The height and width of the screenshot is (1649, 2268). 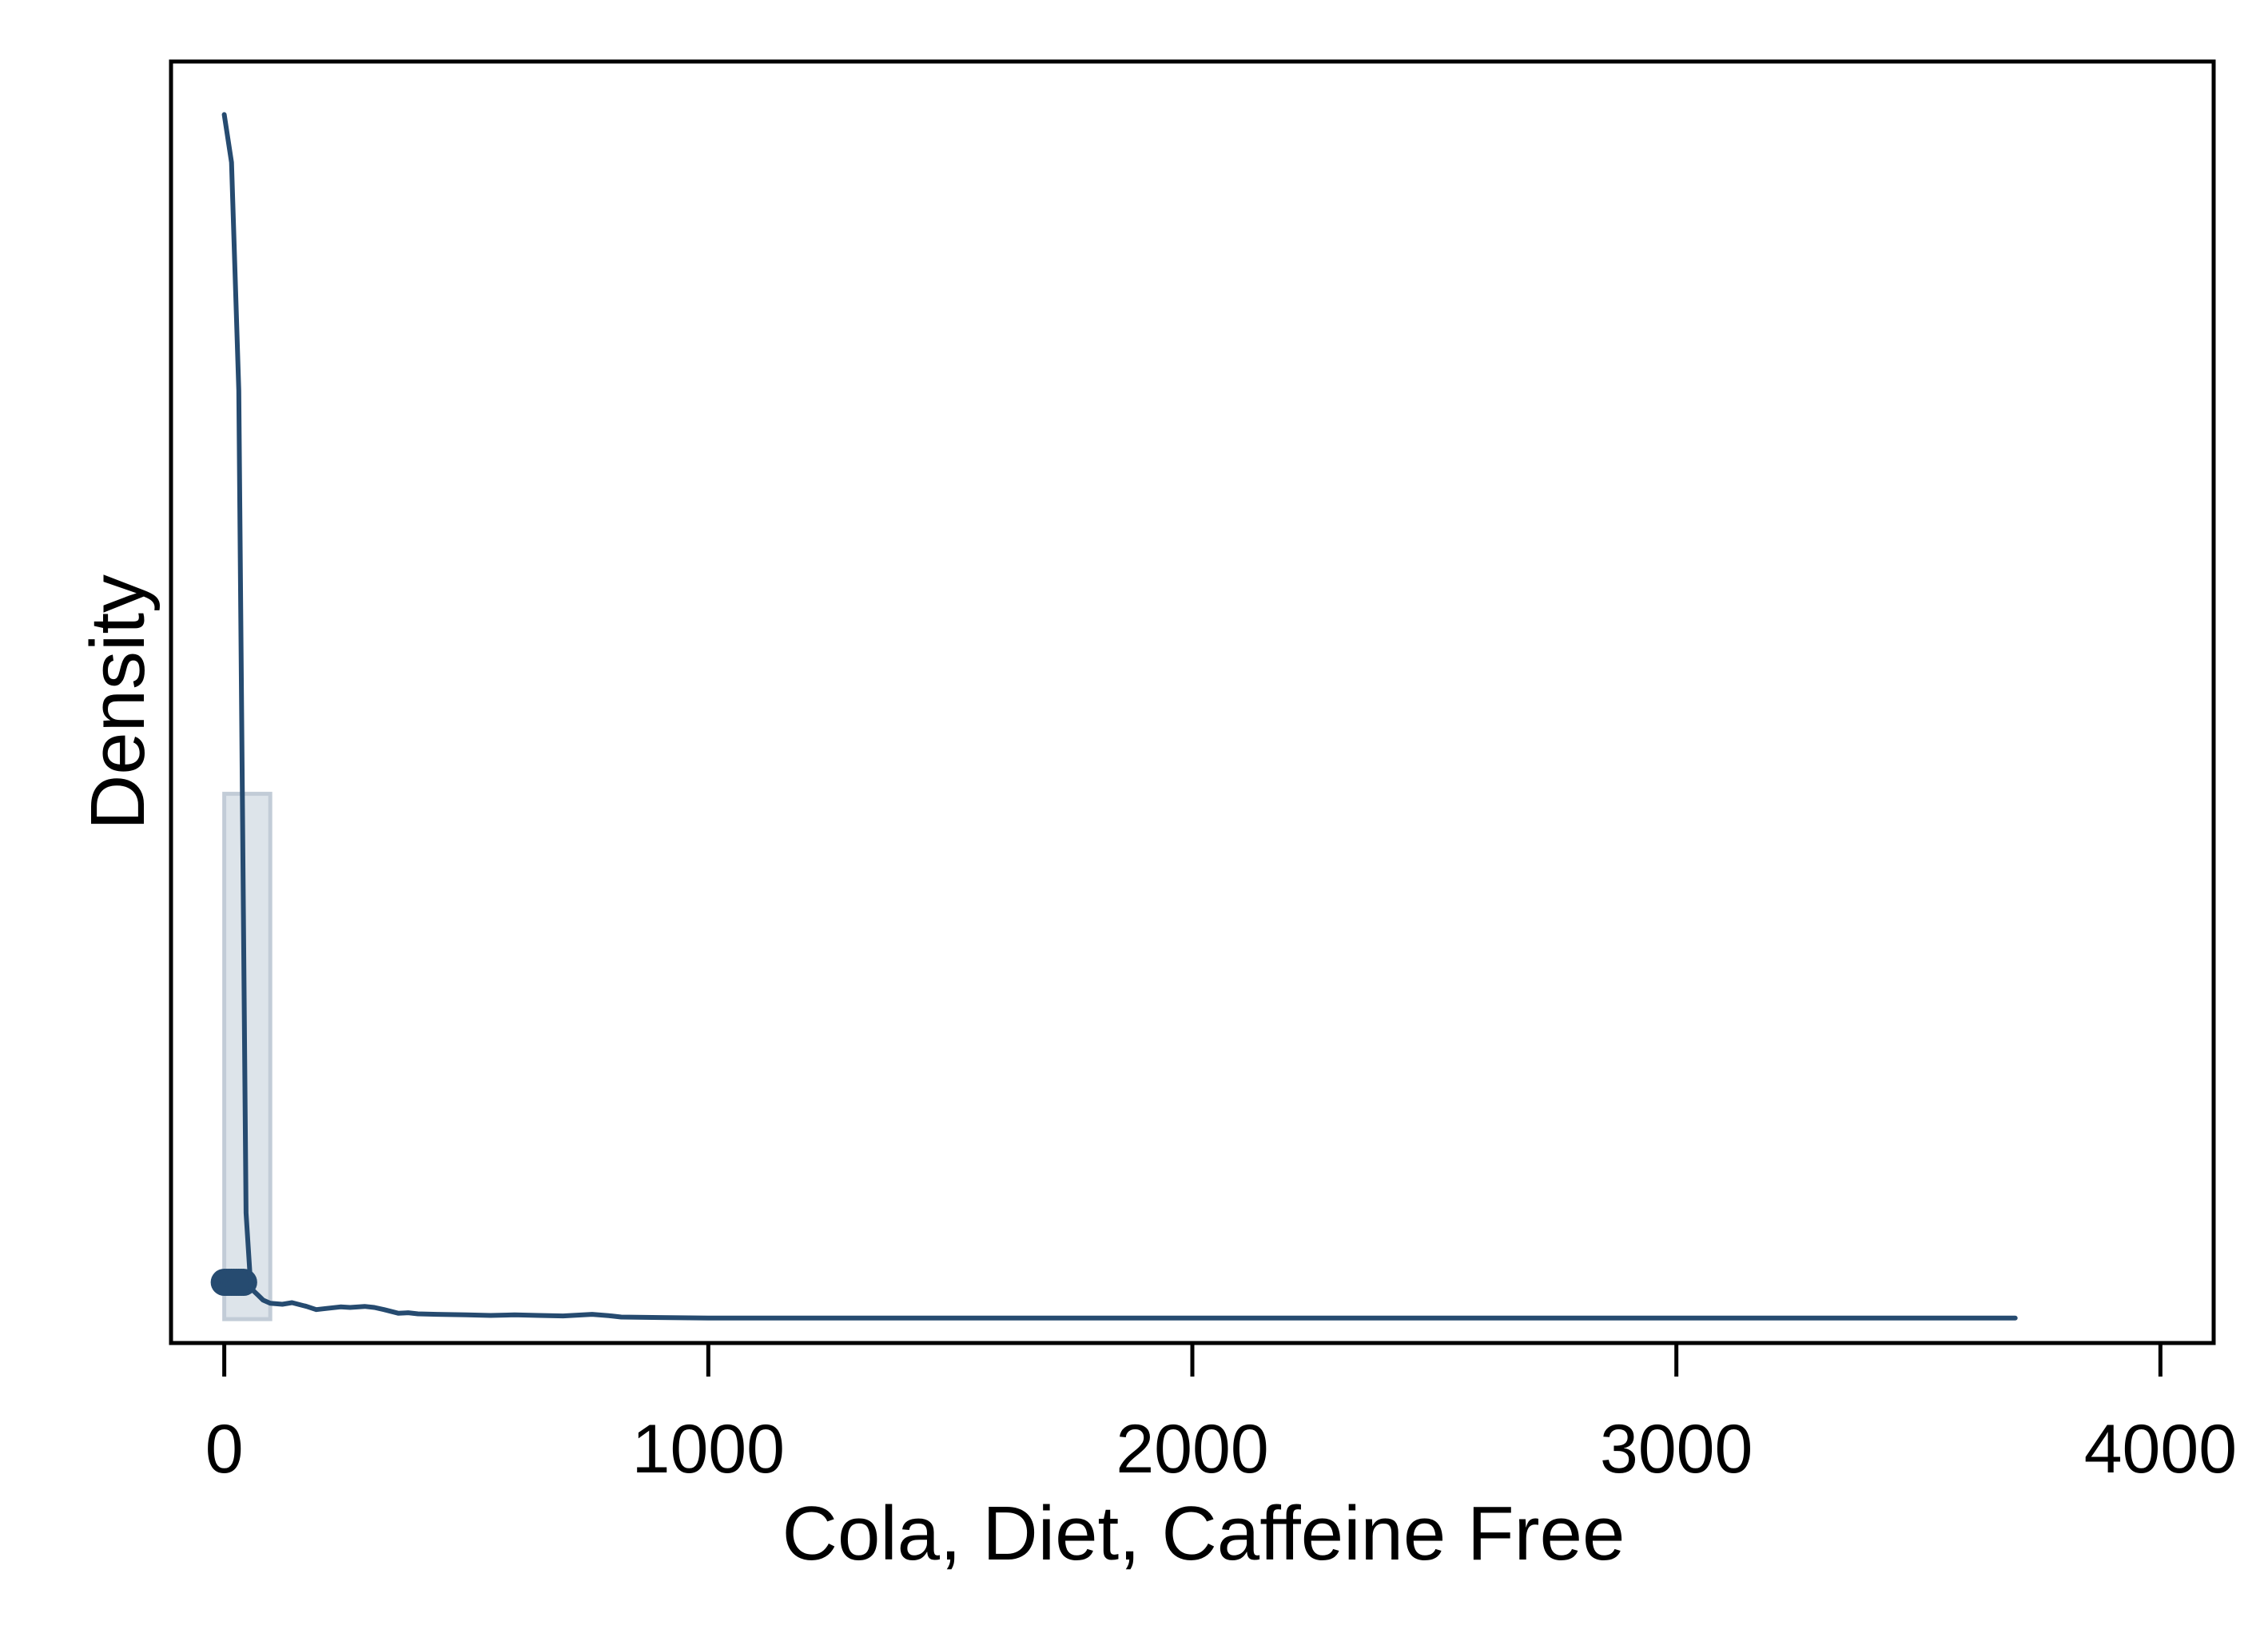 What do you see at coordinates (1676, 1449) in the screenshot?
I see `x-tick-label-3000: 3000` at bounding box center [1676, 1449].